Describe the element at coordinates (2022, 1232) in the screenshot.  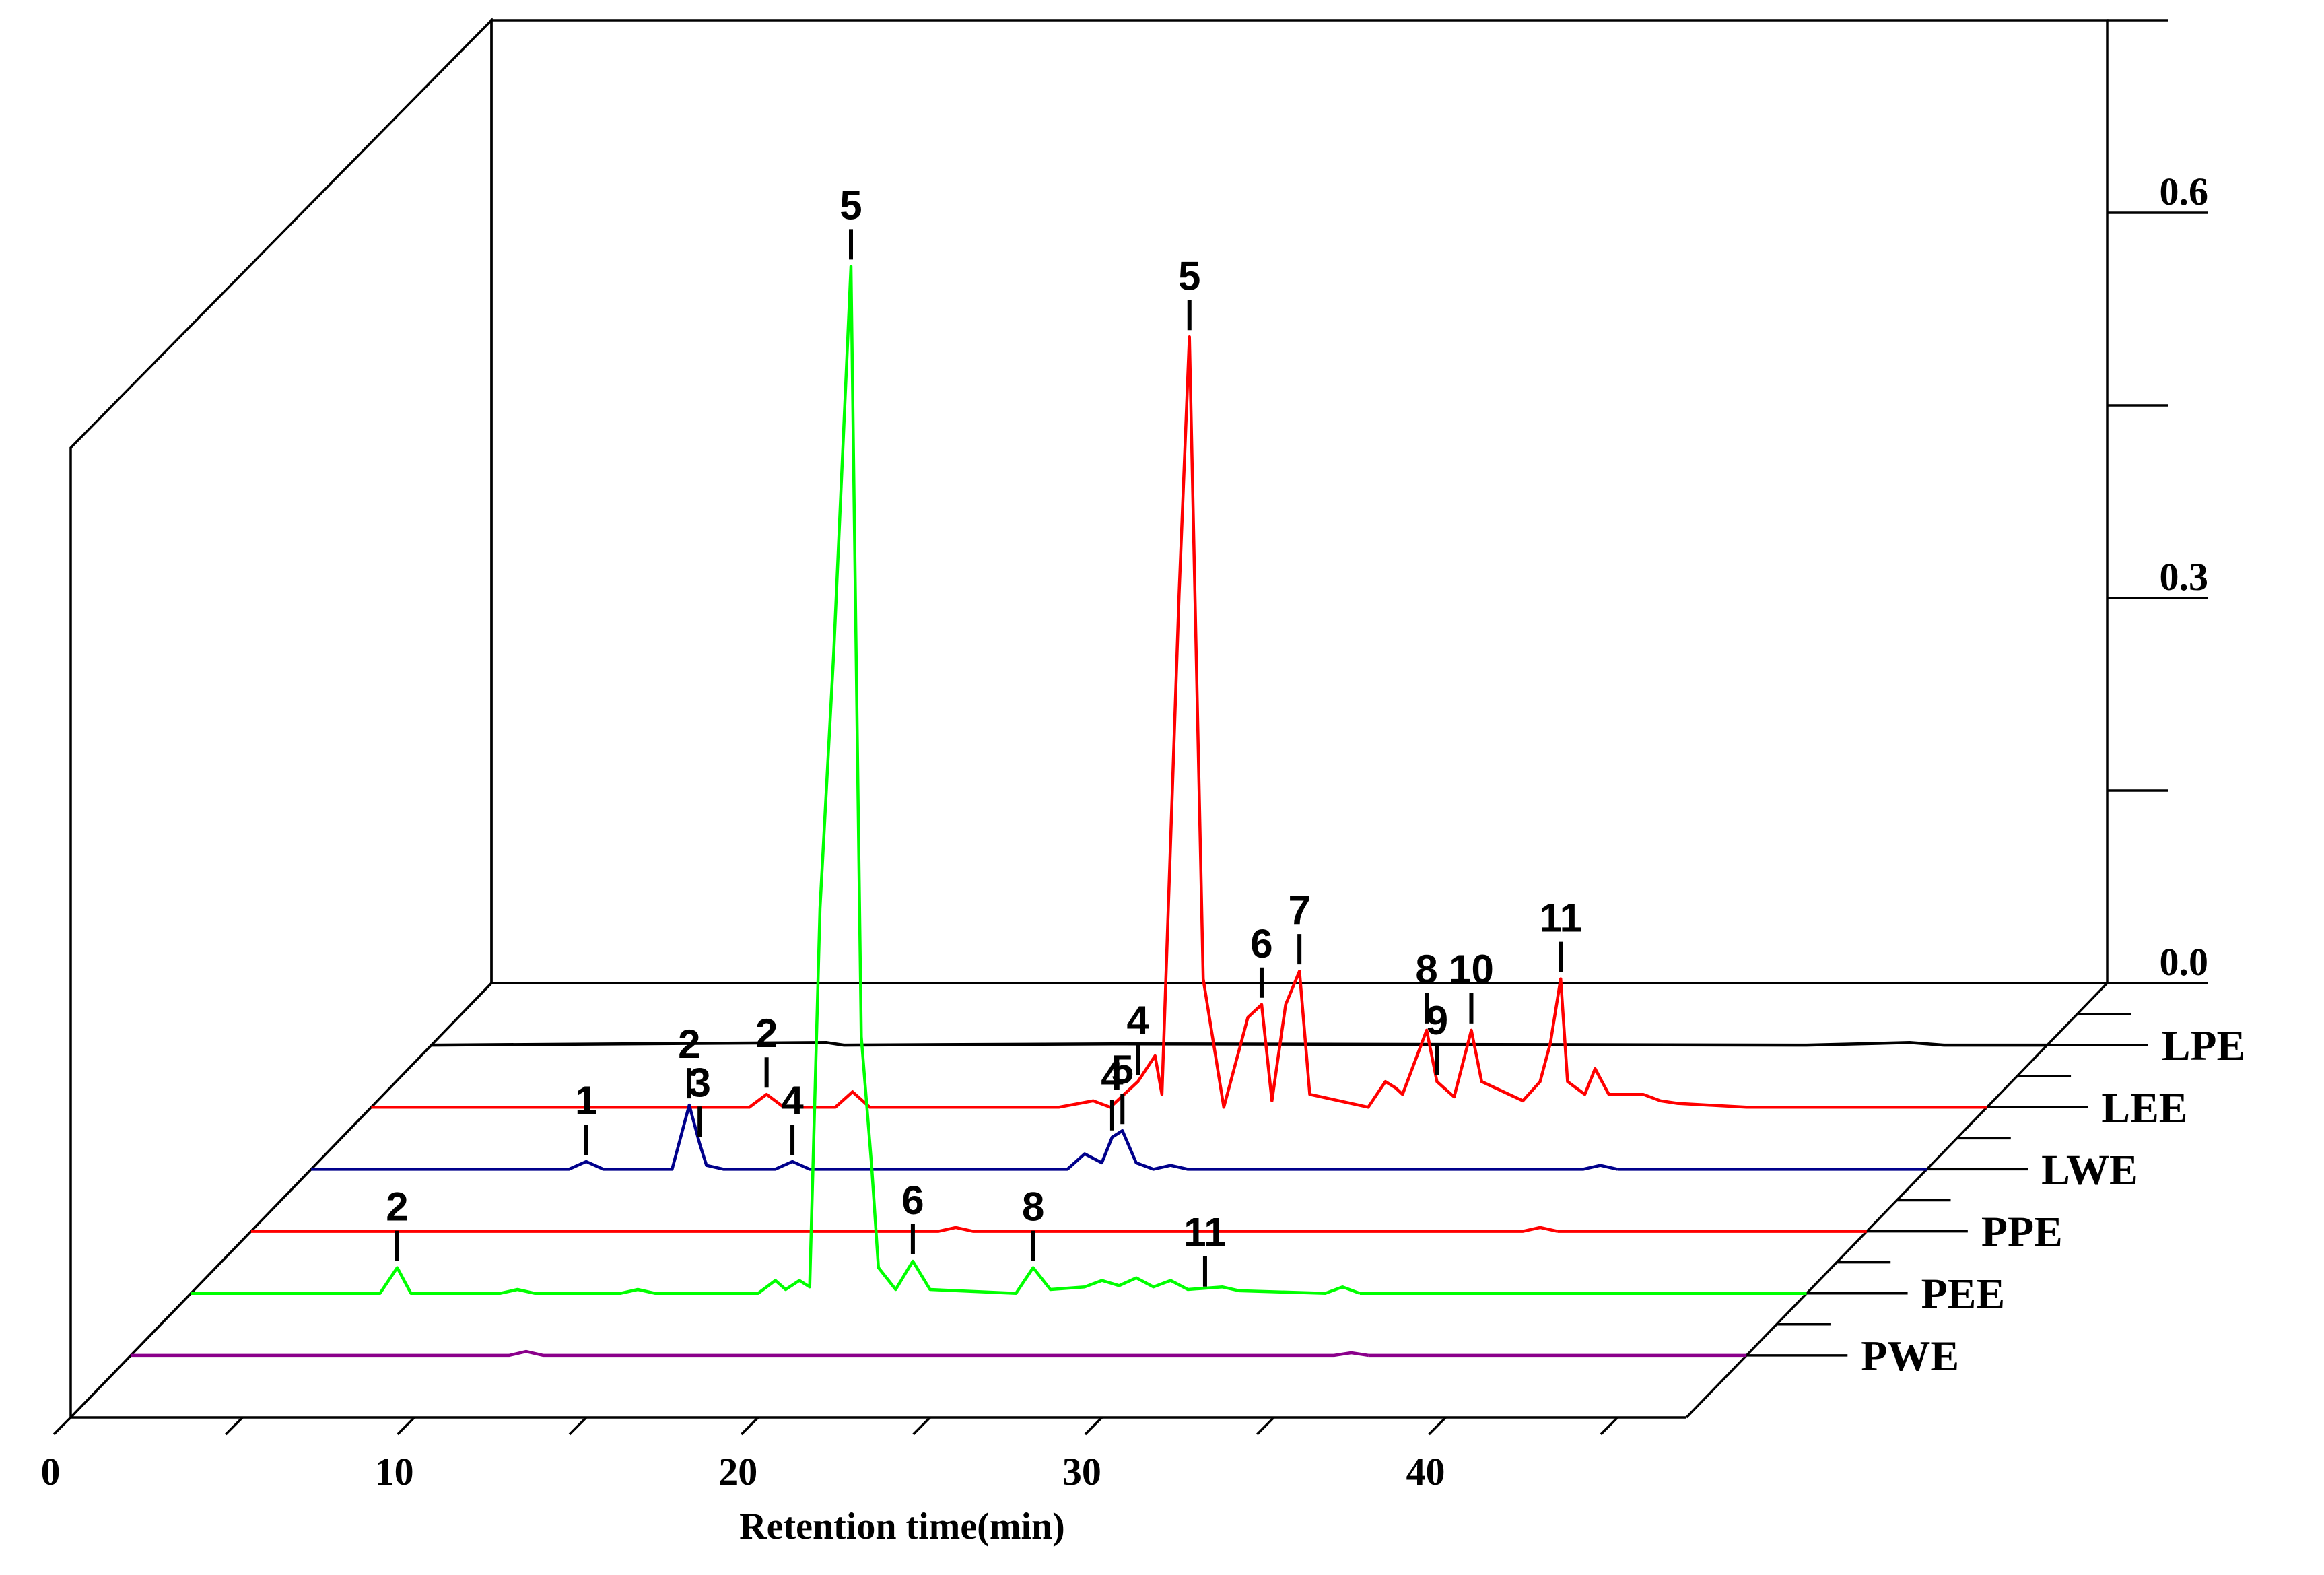
I see `series-label-ppe: PPE` at that location.